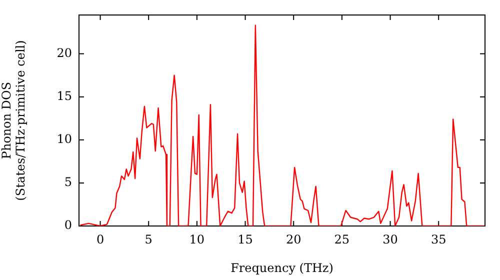 Image resolution: width=500 pixels, height=280 pixels. I want to click on x-tick-label: 25, so click(342, 239).